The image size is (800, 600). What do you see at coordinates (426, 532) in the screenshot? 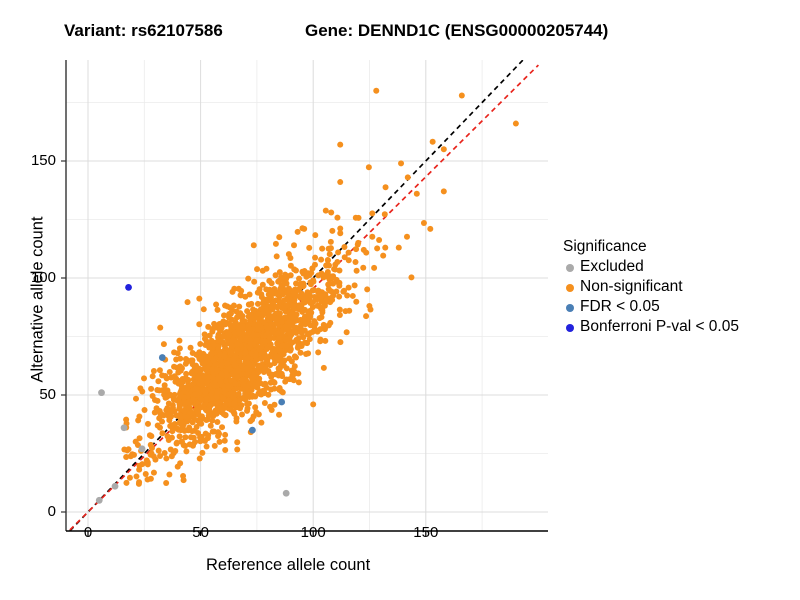
I see `x-tick-label: 150` at bounding box center [426, 532].